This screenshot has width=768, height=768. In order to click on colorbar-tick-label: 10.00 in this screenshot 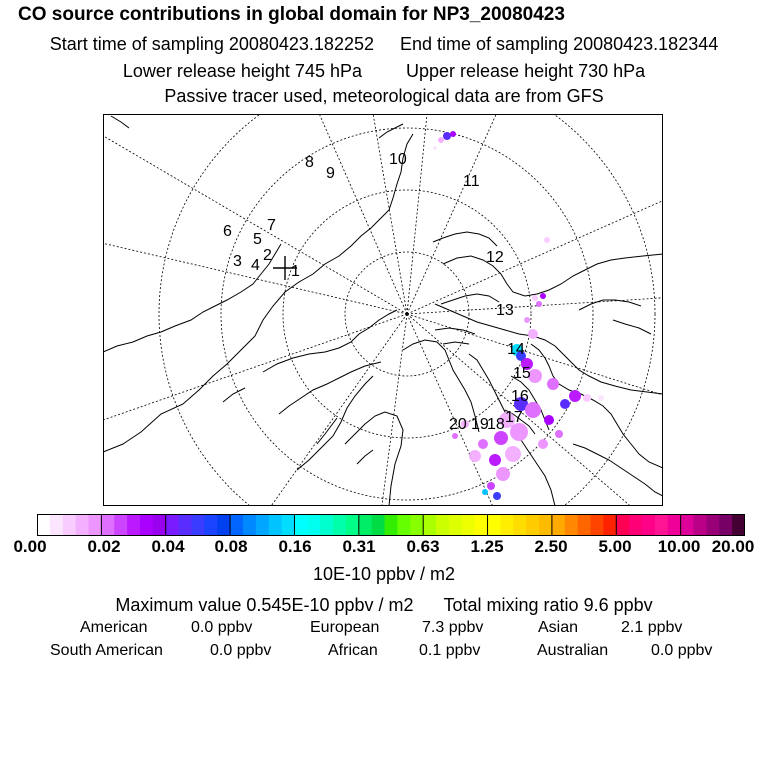, I will do `click(679, 546)`.